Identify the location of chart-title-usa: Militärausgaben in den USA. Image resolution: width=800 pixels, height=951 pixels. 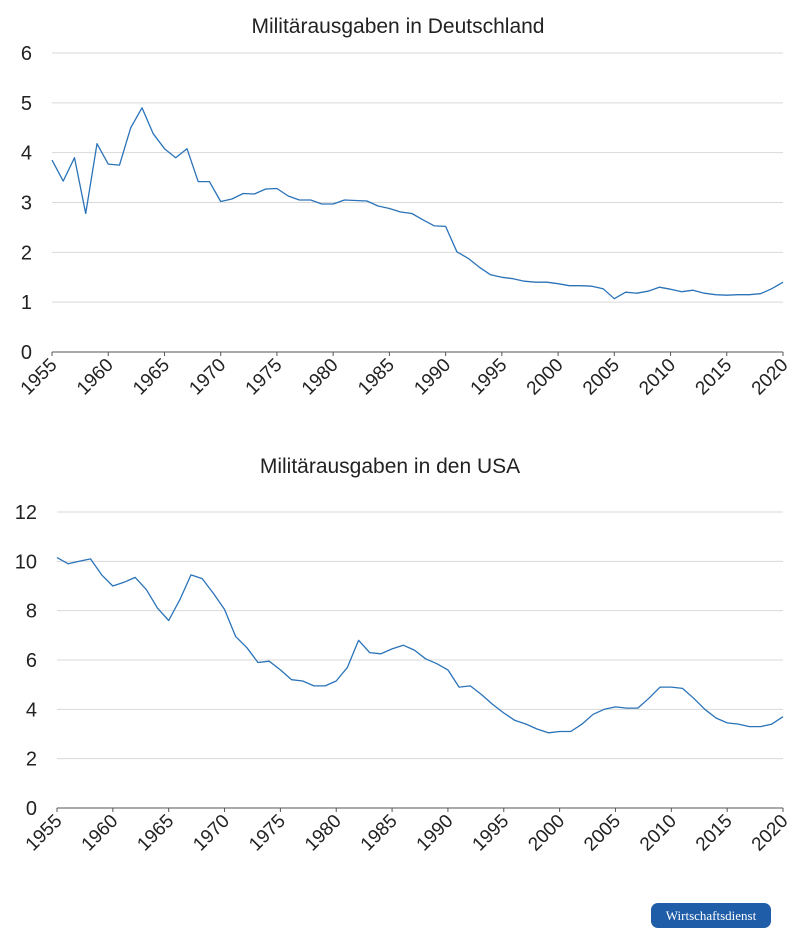
(390, 466).